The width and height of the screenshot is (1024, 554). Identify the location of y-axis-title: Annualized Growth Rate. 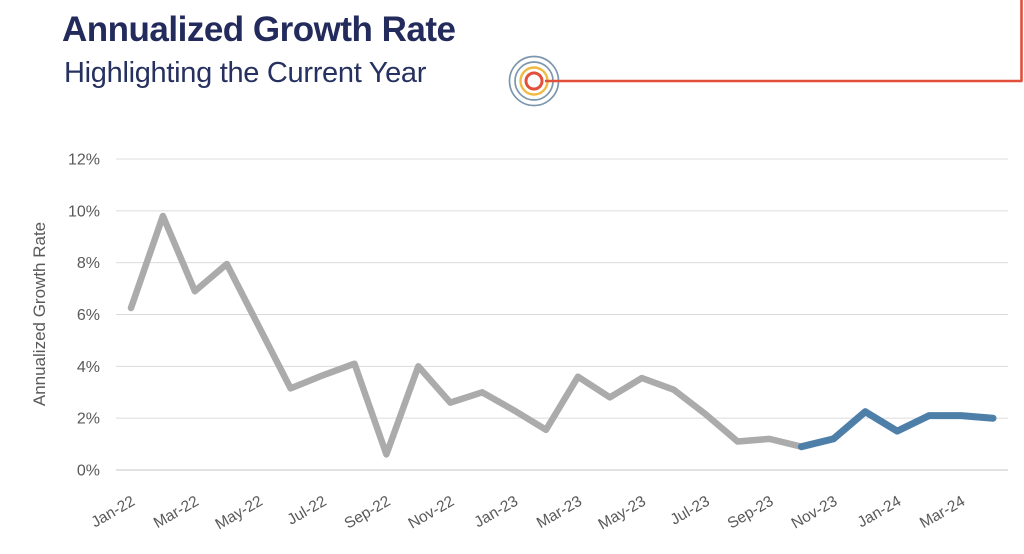
(39, 314).